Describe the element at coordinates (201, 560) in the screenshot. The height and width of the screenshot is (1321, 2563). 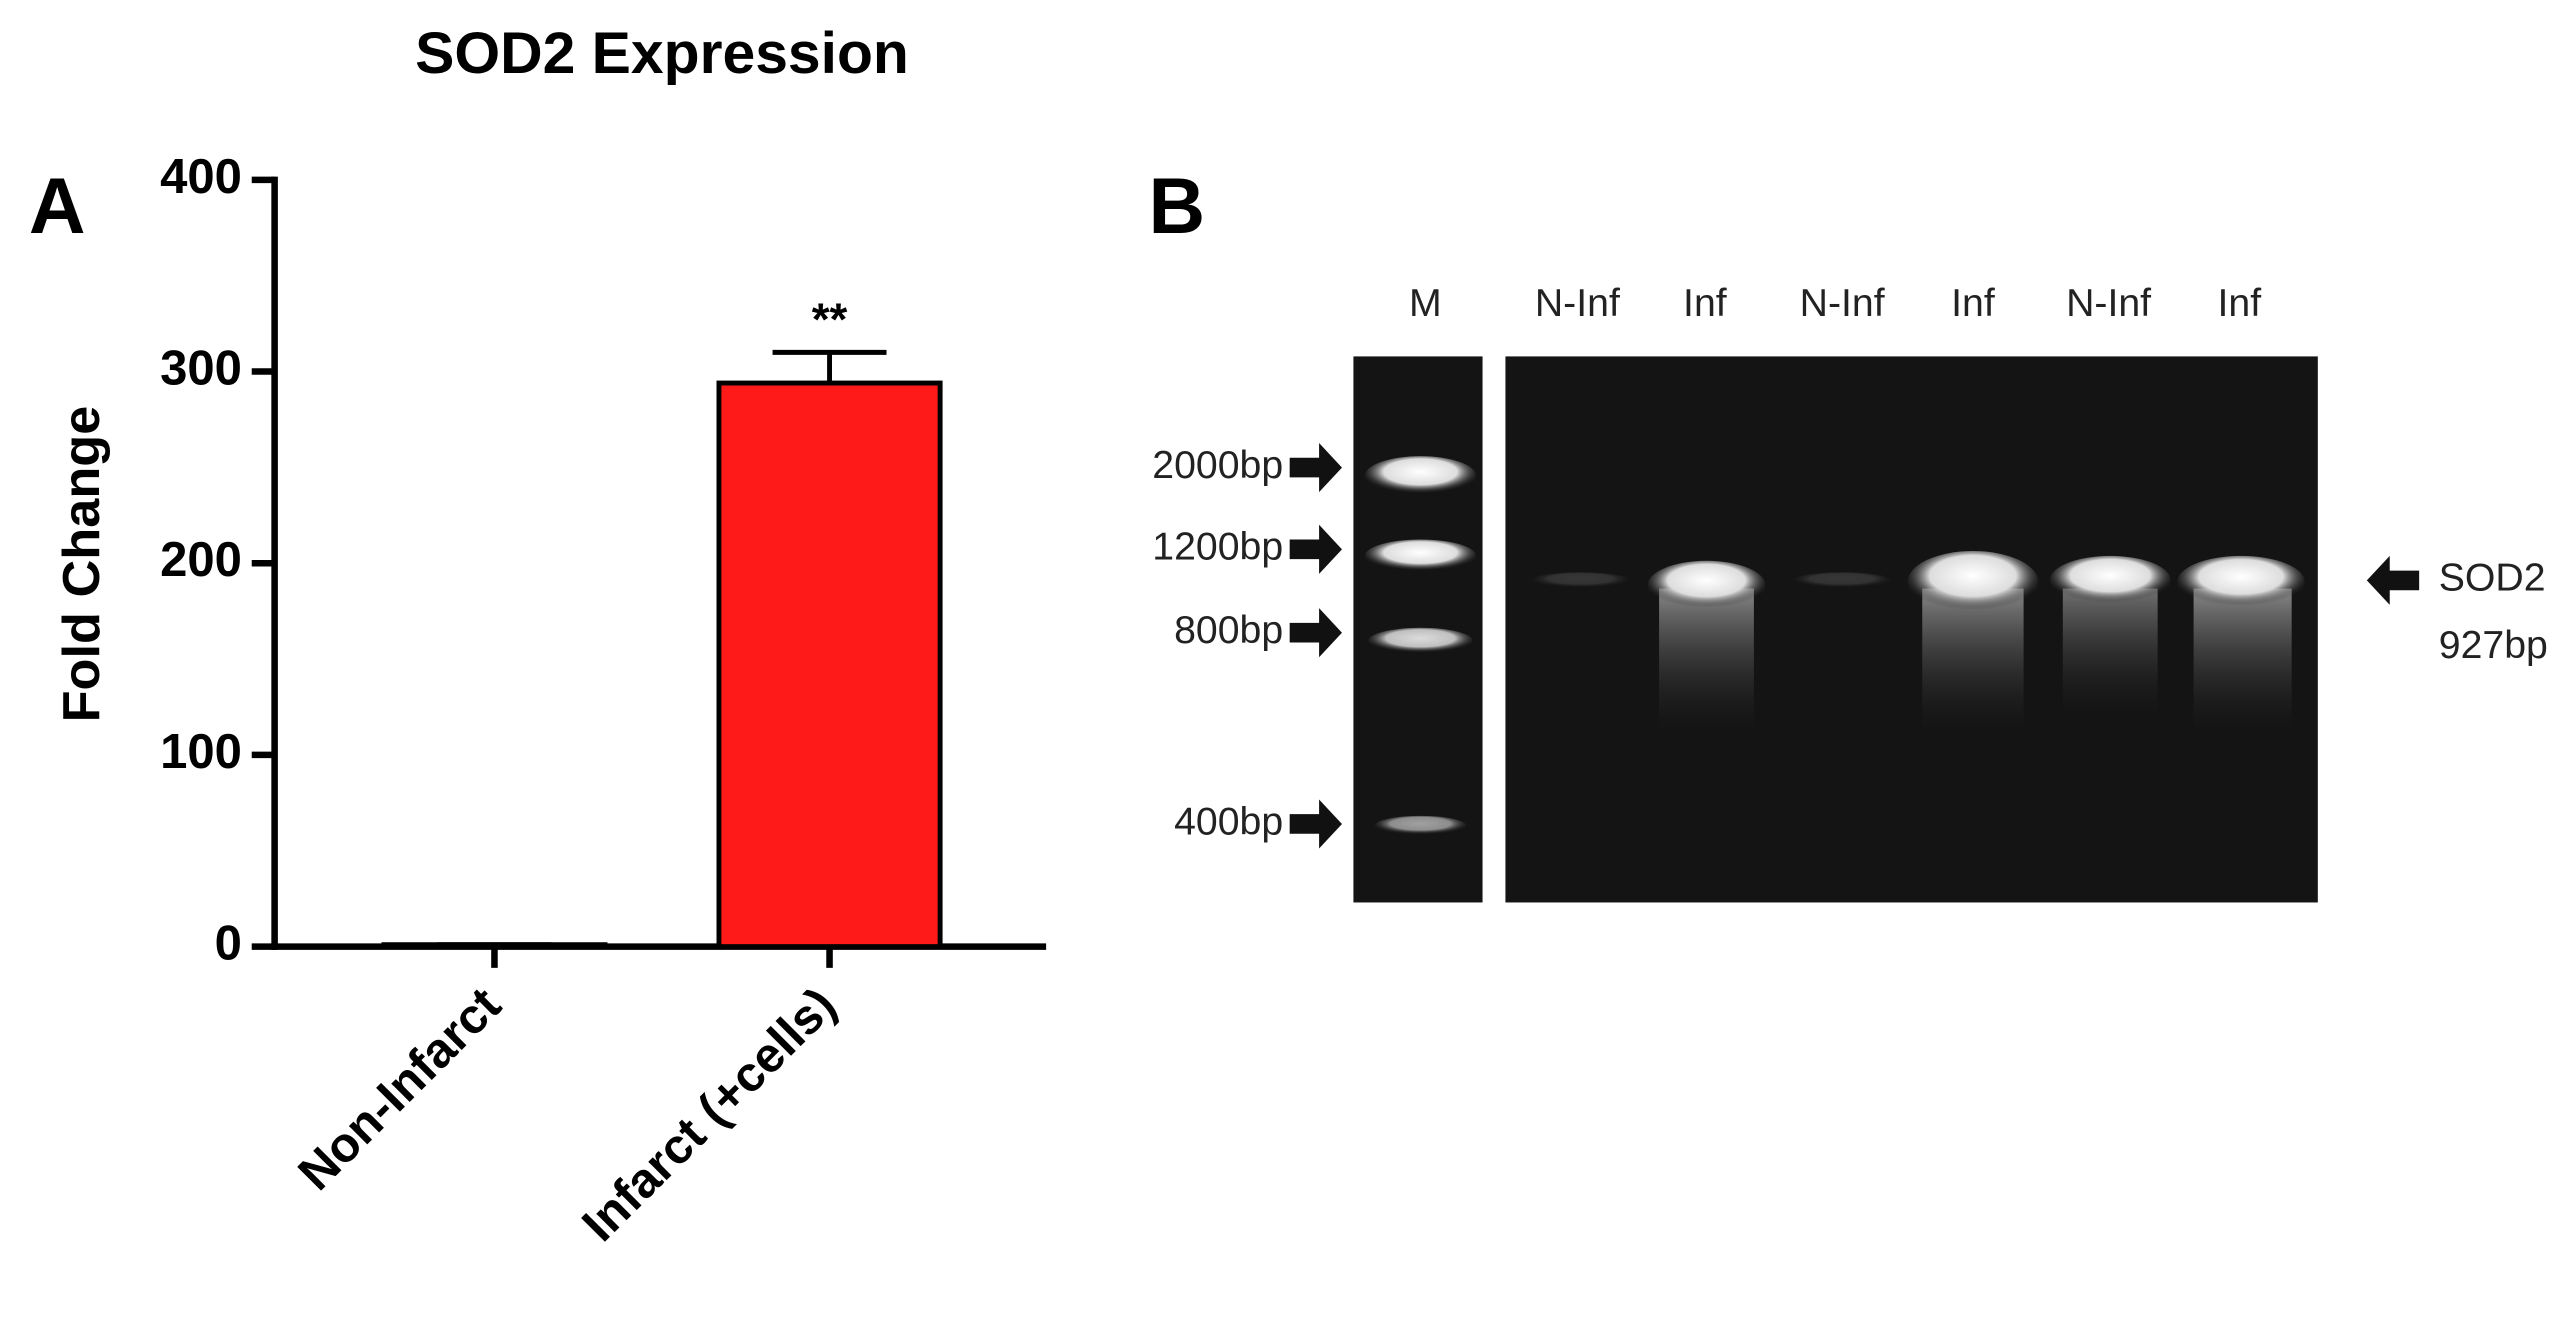
I see `y-tick-label: 200` at that location.